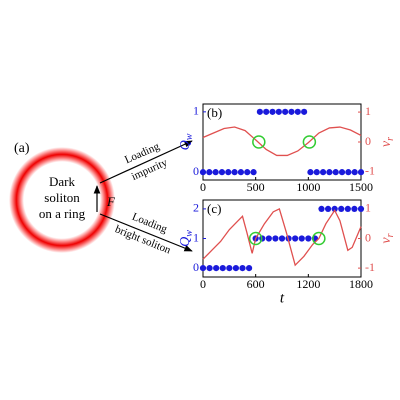 The width and height of the screenshot is (400, 400). What do you see at coordinates (111, 201) in the screenshot?
I see `force-label: F` at bounding box center [111, 201].